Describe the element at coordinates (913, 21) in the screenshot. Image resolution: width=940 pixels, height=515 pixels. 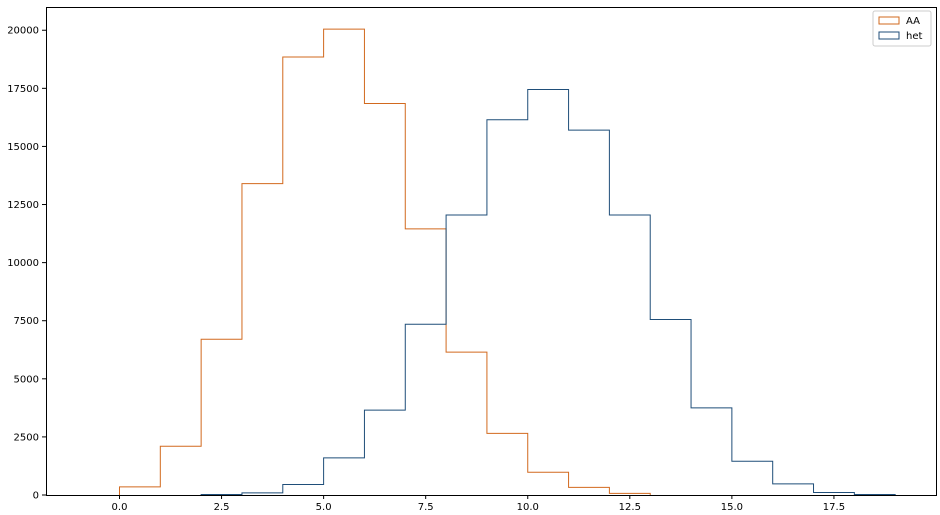
I see `legend-label-aa: AA` at that location.